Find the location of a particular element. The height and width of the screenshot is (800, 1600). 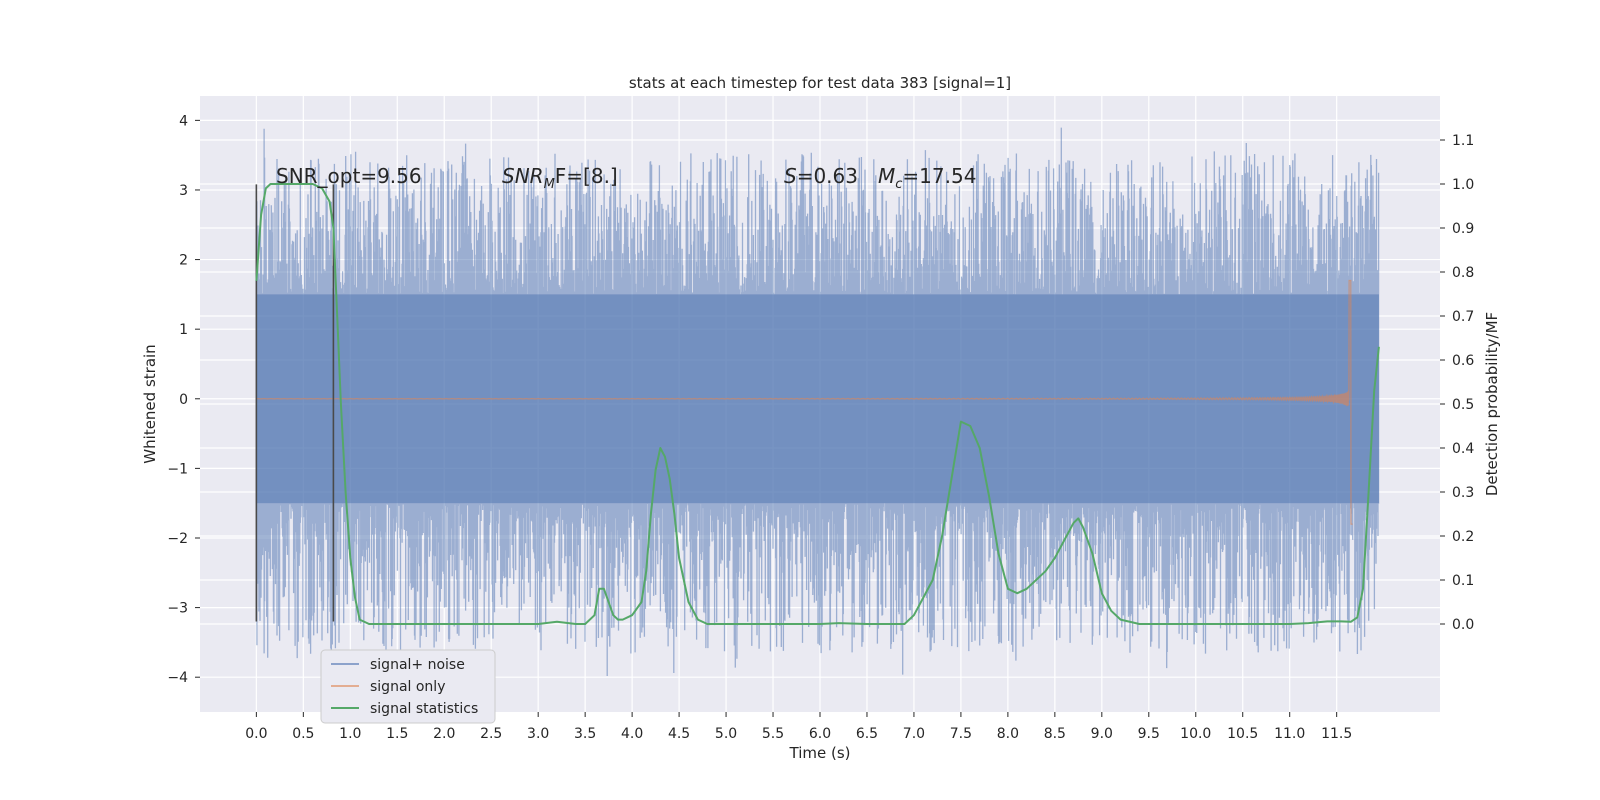

x-tick-label: 2.0 is located at coordinates (444, 734).